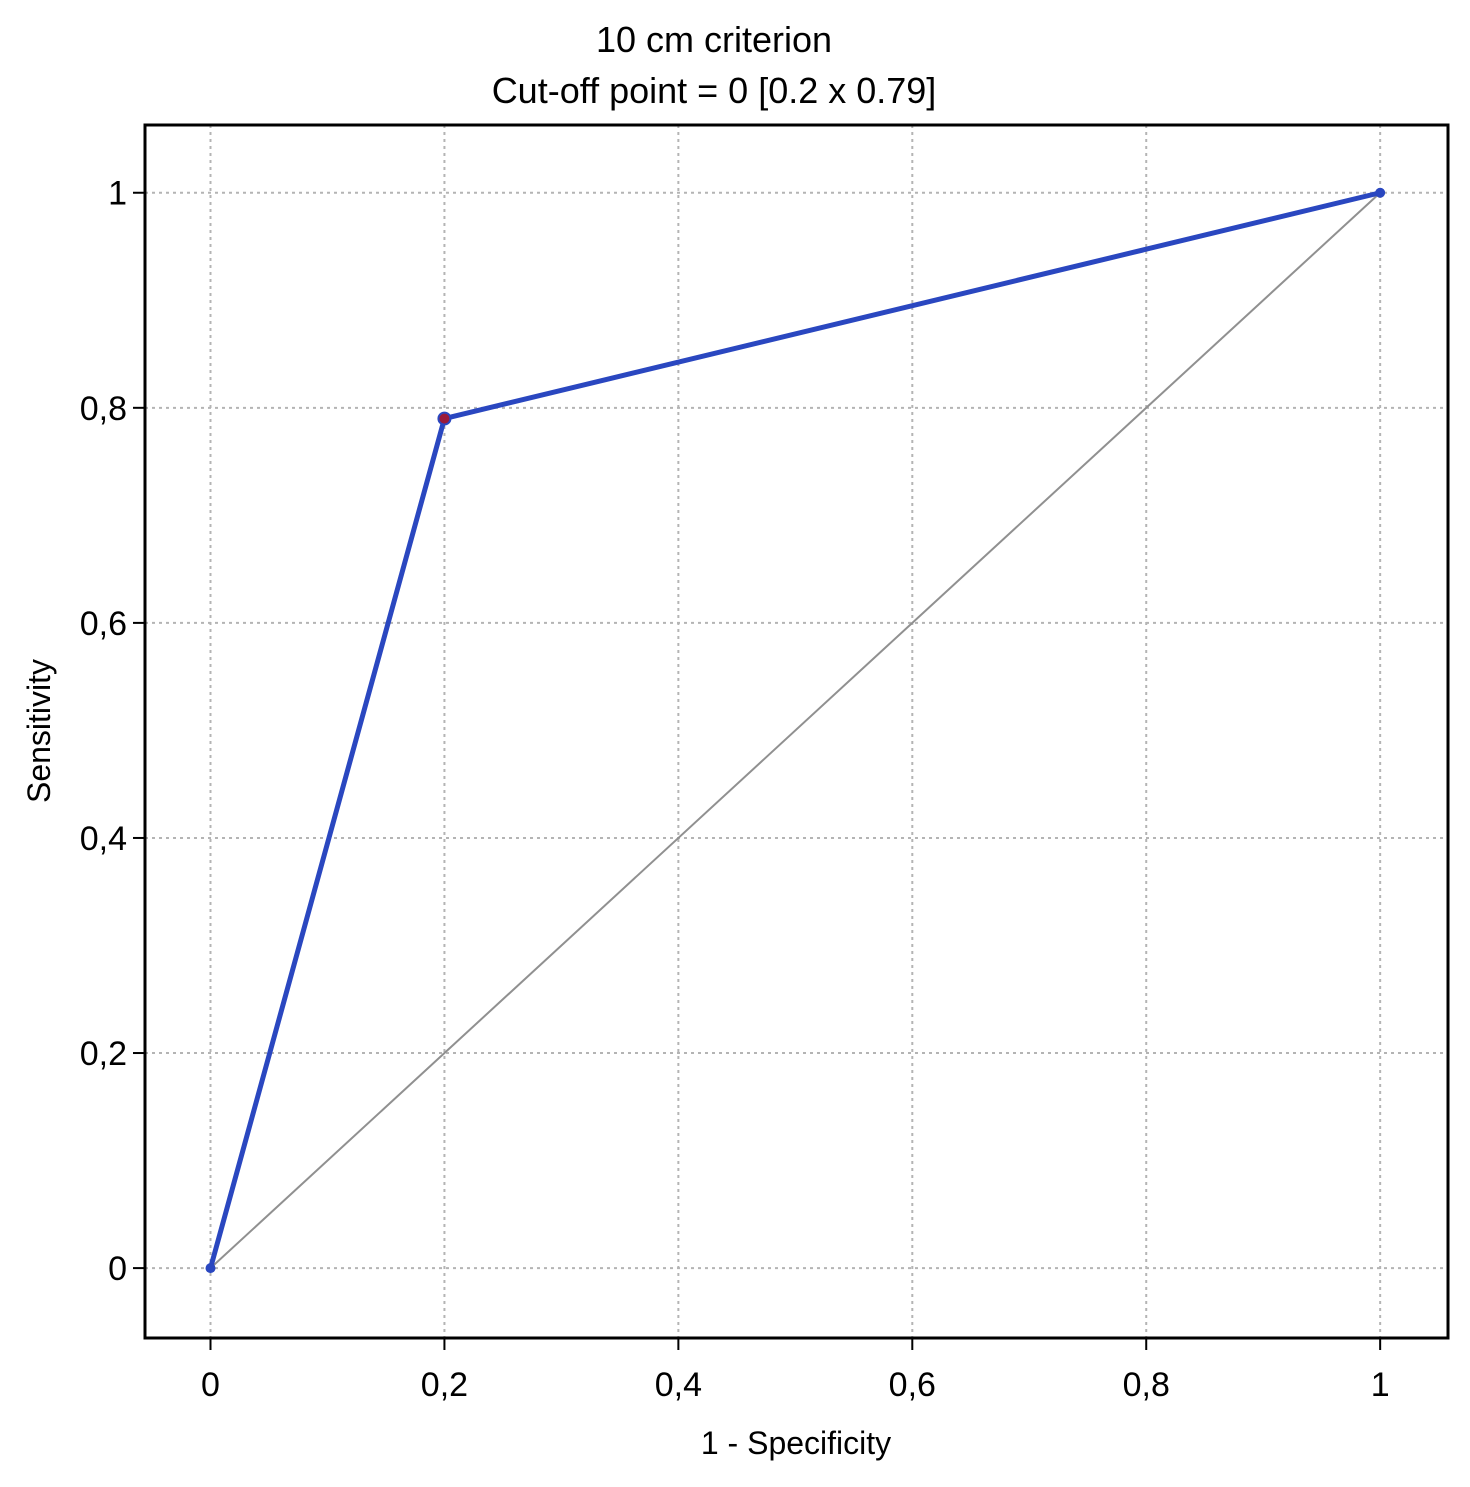 The height and width of the screenshot is (1487, 1470). I want to click on x-tick-label: 0,2, so click(444, 1385).